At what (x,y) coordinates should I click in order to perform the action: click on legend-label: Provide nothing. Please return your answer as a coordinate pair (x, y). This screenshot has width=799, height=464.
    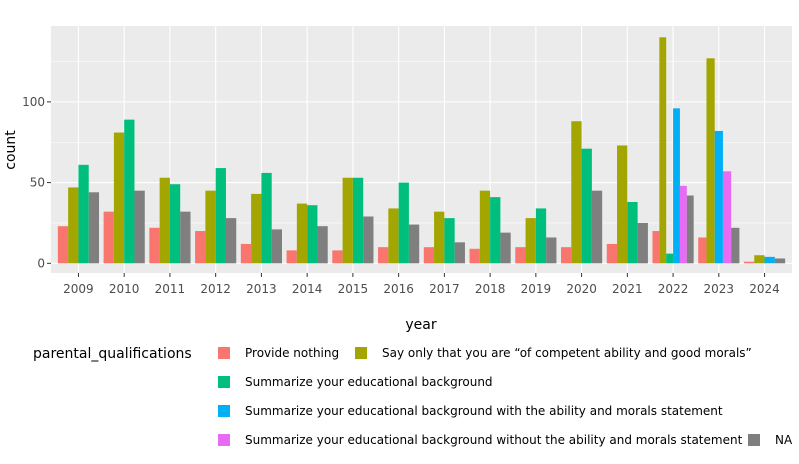
    Looking at the image, I should click on (292, 353).